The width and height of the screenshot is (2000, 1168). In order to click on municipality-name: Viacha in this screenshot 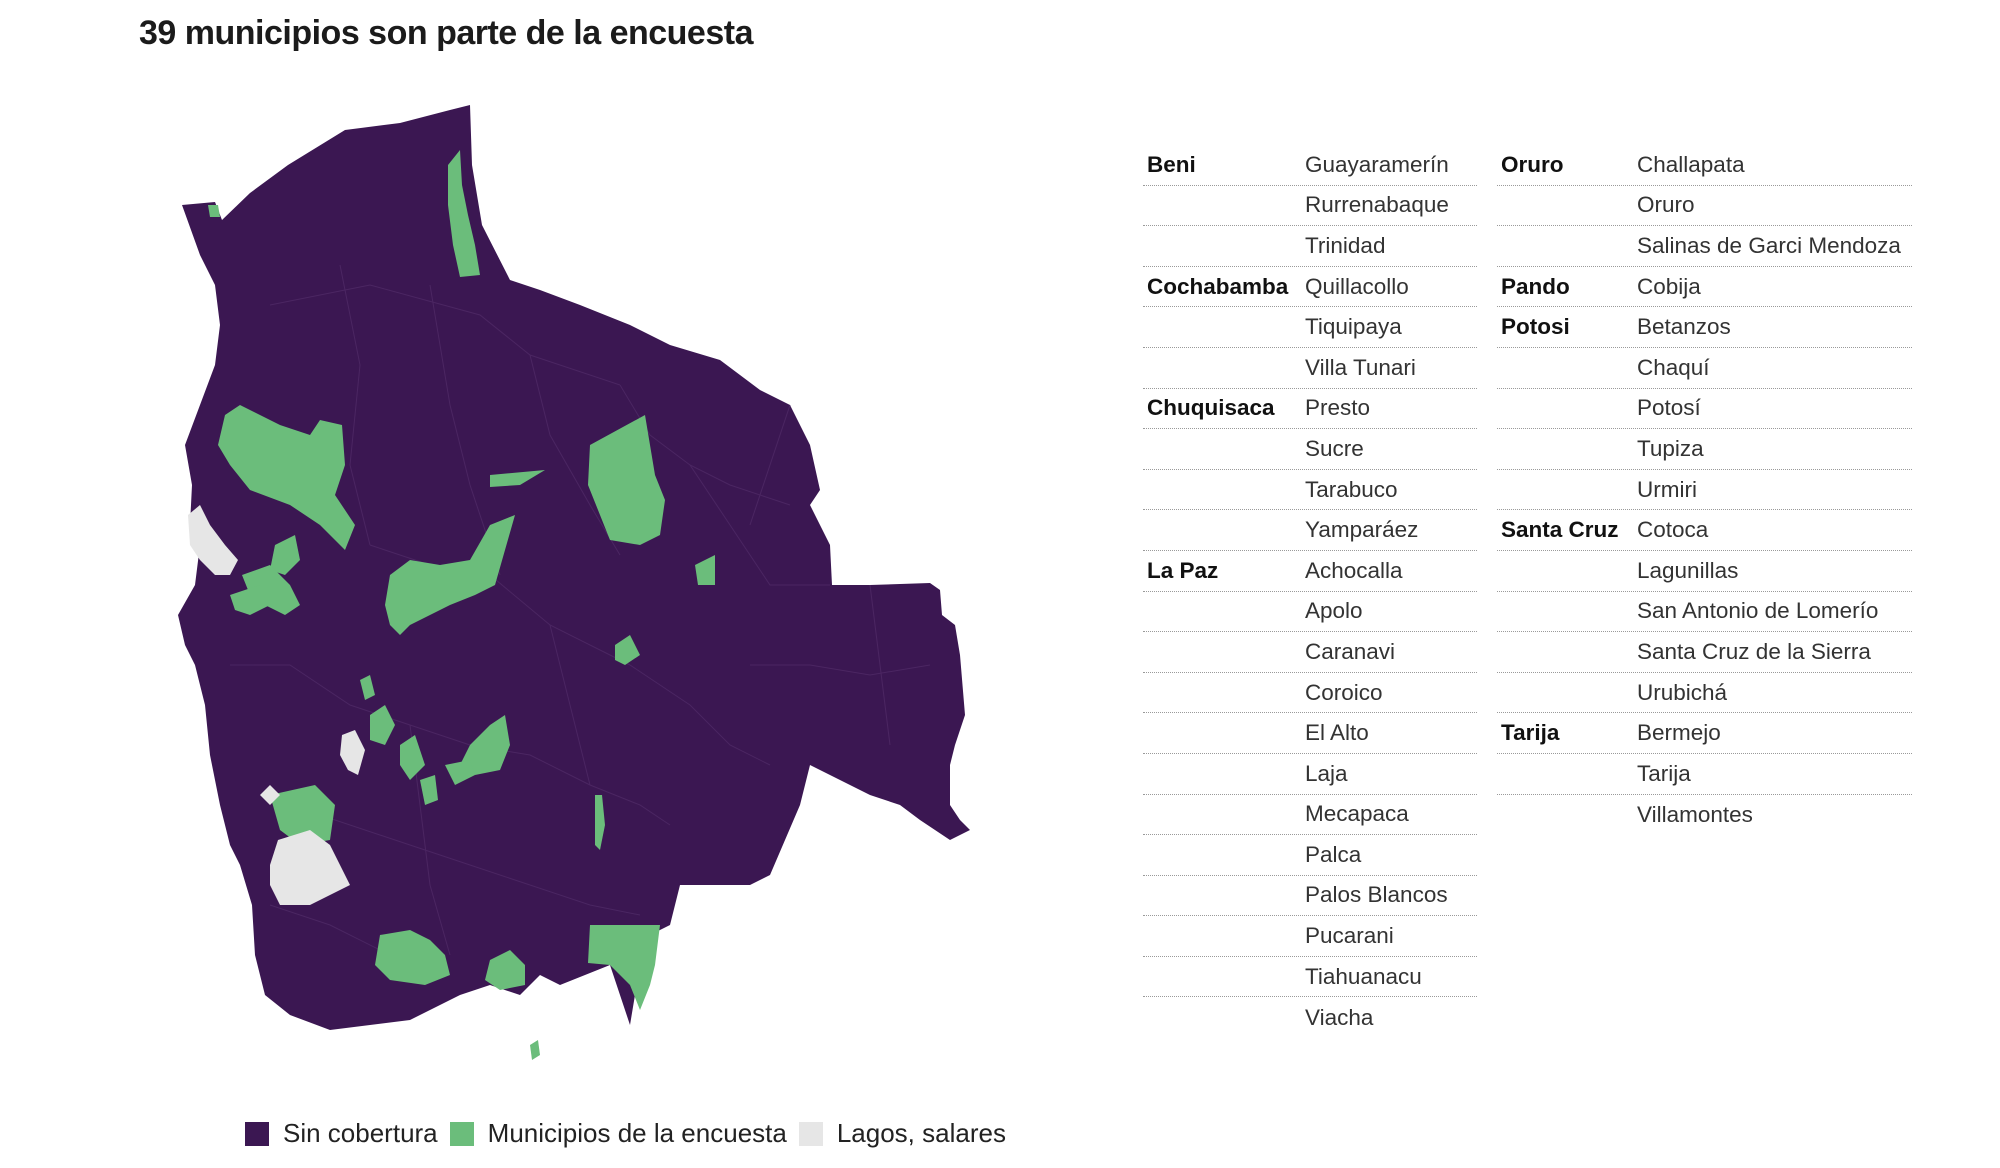, I will do `click(1339, 1017)`.